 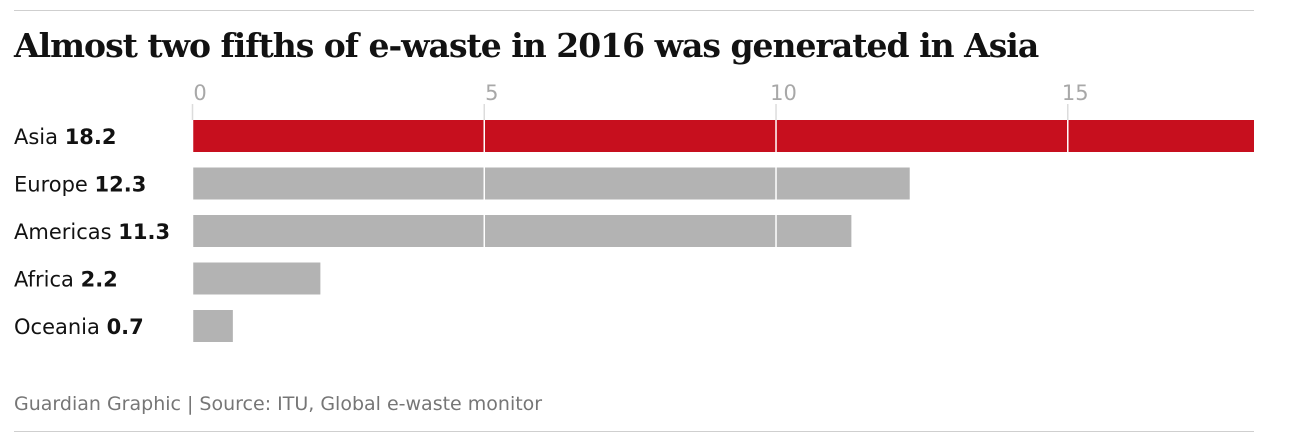 What do you see at coordinates (783, 93) in the screenshot?
I see `x-tick-label: 10` at bounding box center [783, 93].